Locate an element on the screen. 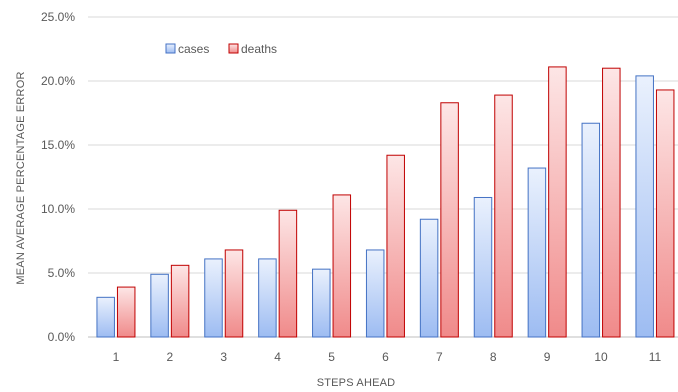  x-tick-label: 1 is located at coordinates (116, 357).